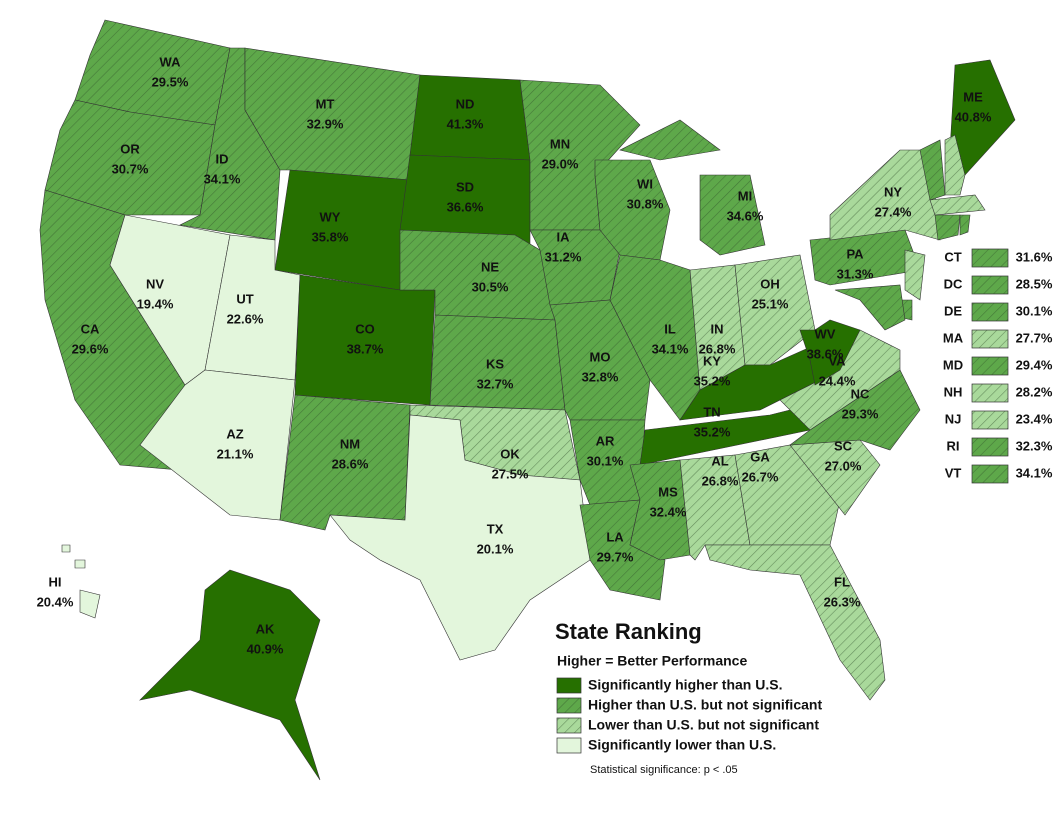 The image size is (1056, 821). What do you see at coordinates (234, 433) in the screenshot?
I see `state-abbr: AZ` at bounding box center [234, 433].